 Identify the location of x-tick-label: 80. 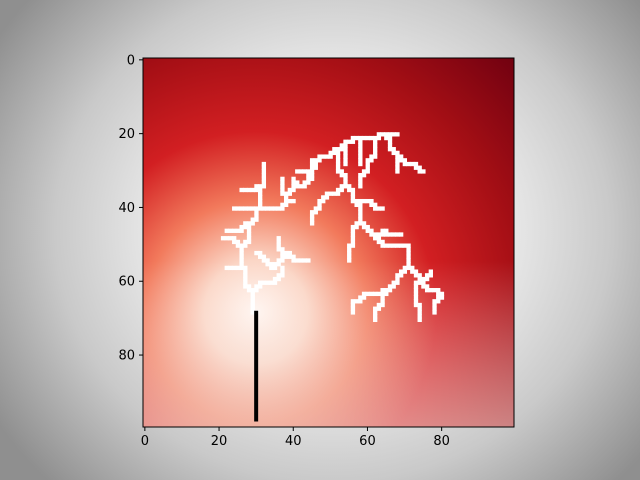
(441, 441).